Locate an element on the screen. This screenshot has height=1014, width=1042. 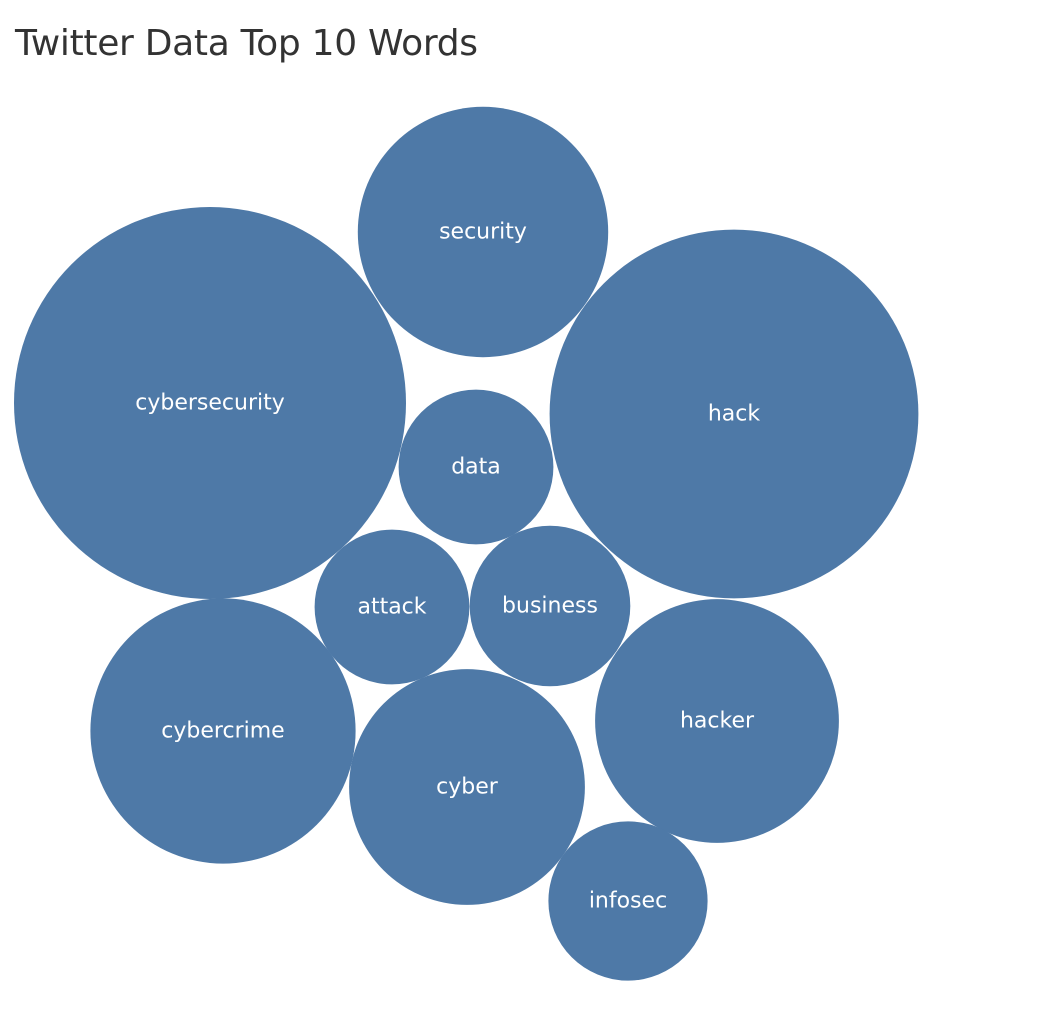
bubble-circle-cybersecurity is located at coordinates (210, 403).